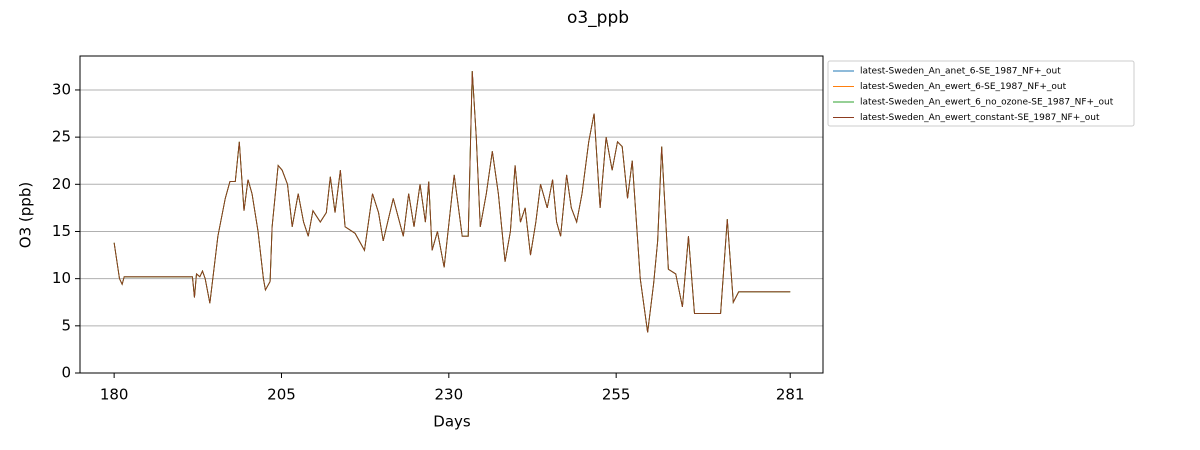 The width and height of the screenshot is (1200, 450). I want to click on x-tick-label: 205, so click(281, 395).